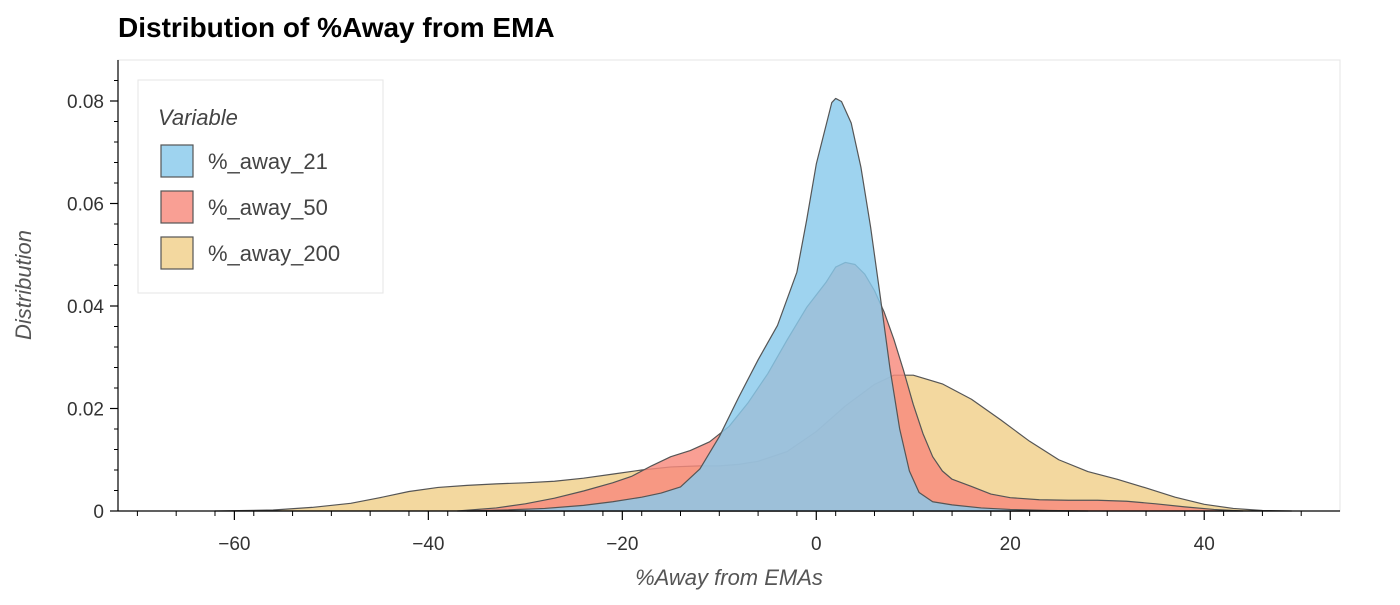  What do you see at coordinates (85, 307) in the screenshot?
I see `y-tick-label: 0.04` at bounding box center [85, 307].